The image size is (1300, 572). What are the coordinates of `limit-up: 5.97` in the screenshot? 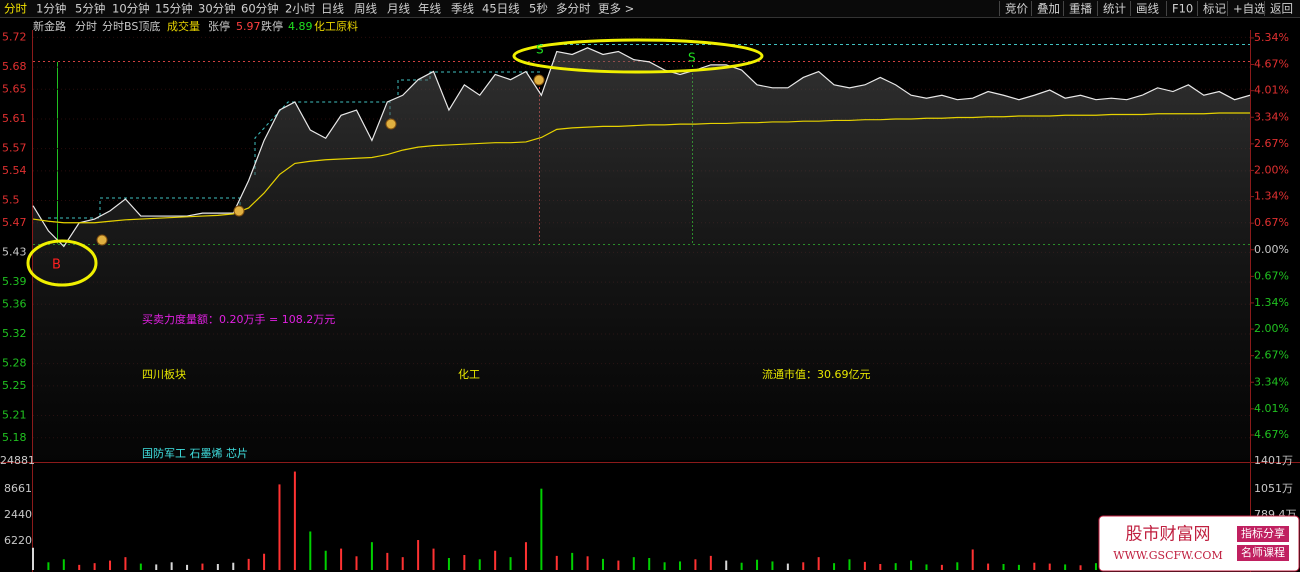 It's located at (248, 26).